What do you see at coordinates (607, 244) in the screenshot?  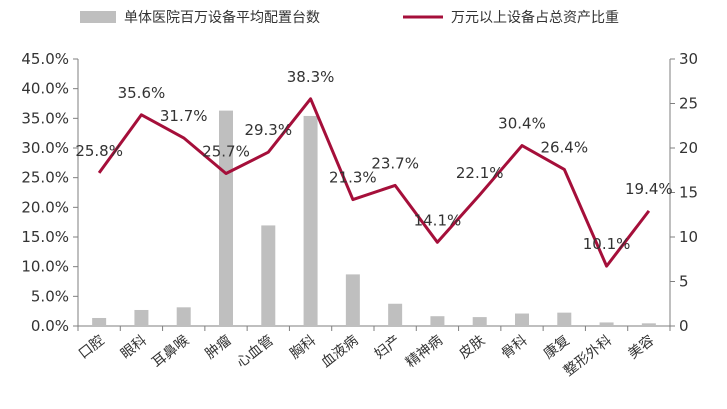 I see `data-label: 10.1%` at bounding box center [607, 244].